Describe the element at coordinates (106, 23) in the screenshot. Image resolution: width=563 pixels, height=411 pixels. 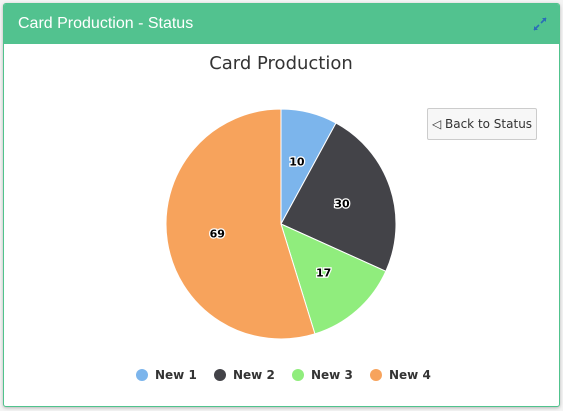
I see `panel-title: Card Production - Status` at that location.